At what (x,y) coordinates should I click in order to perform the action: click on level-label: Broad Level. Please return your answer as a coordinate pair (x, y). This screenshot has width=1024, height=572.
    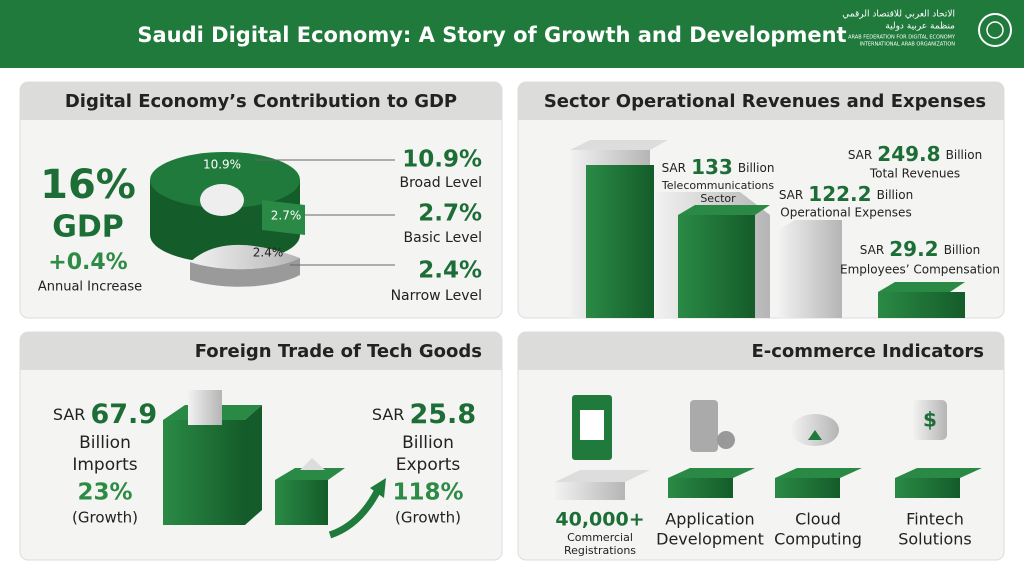
    Looking at the image, I should click on (441, 183).